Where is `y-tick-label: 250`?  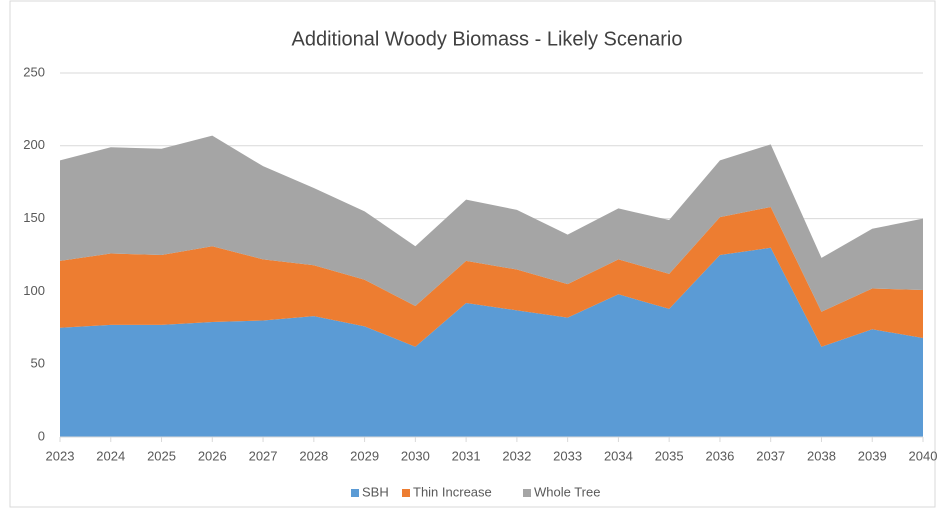 y-tick-label: 250 is located at coordinates (34, 71).